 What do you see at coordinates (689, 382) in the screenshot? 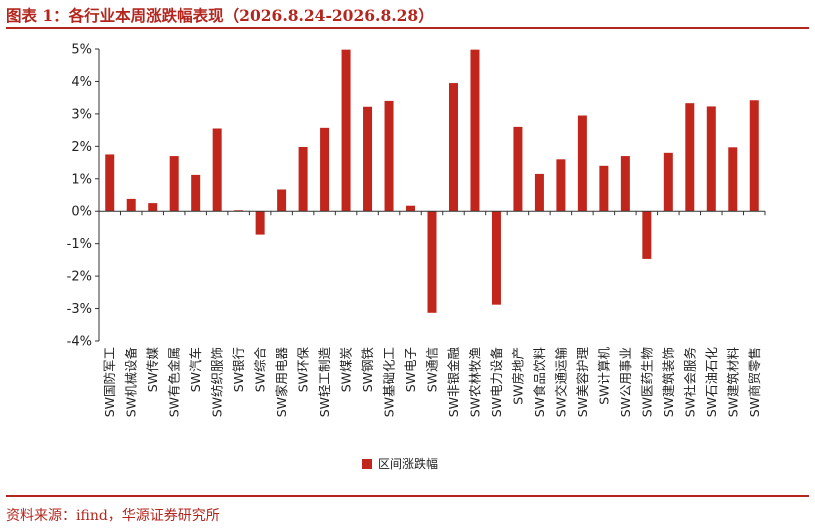
I see `category-label-28: SW社会服务` at bounding box center [689, 382].